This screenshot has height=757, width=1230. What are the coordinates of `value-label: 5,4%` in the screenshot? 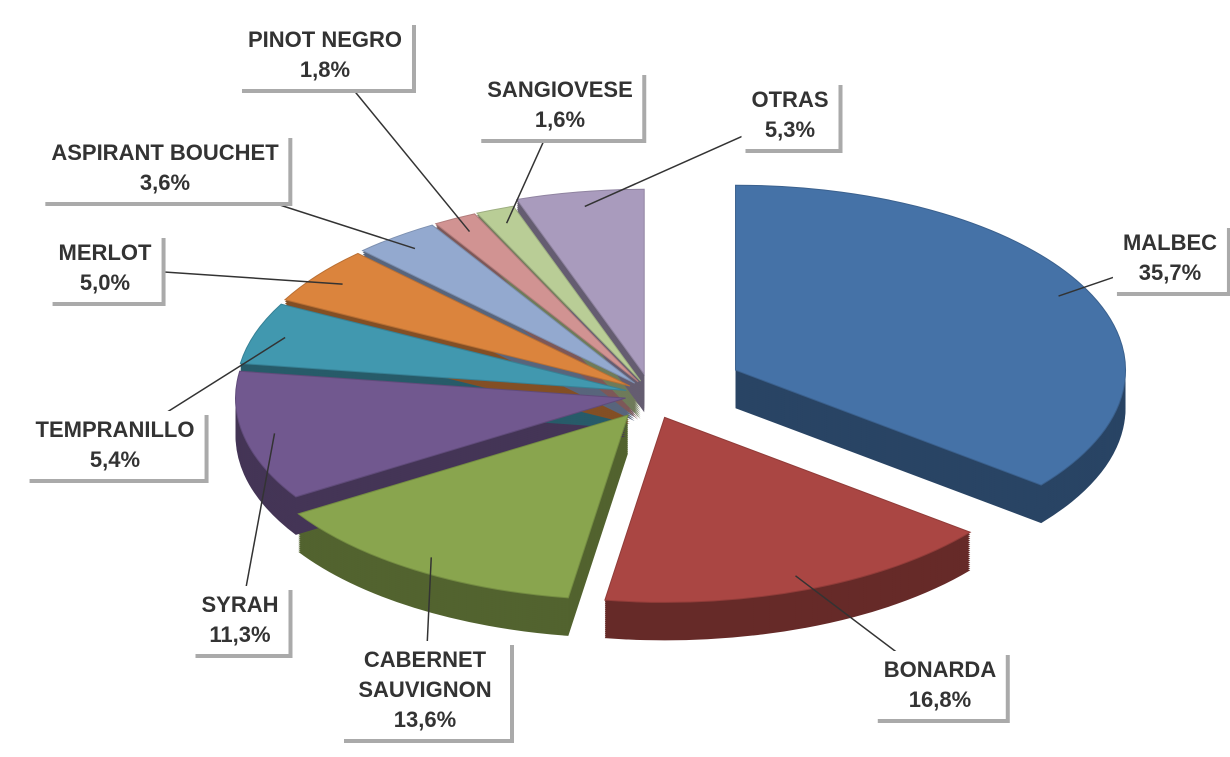 It's located at (115, 459).